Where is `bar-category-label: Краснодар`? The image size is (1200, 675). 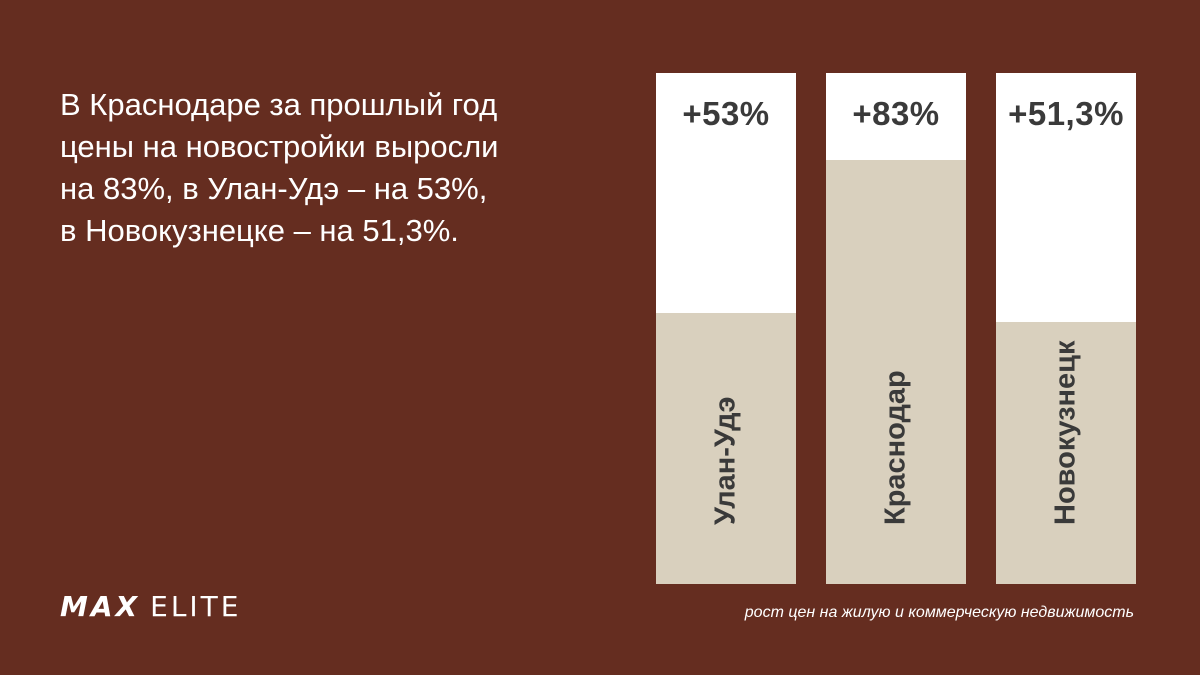
bar-category-label: Краснодар is located at coordinates (895, 447).